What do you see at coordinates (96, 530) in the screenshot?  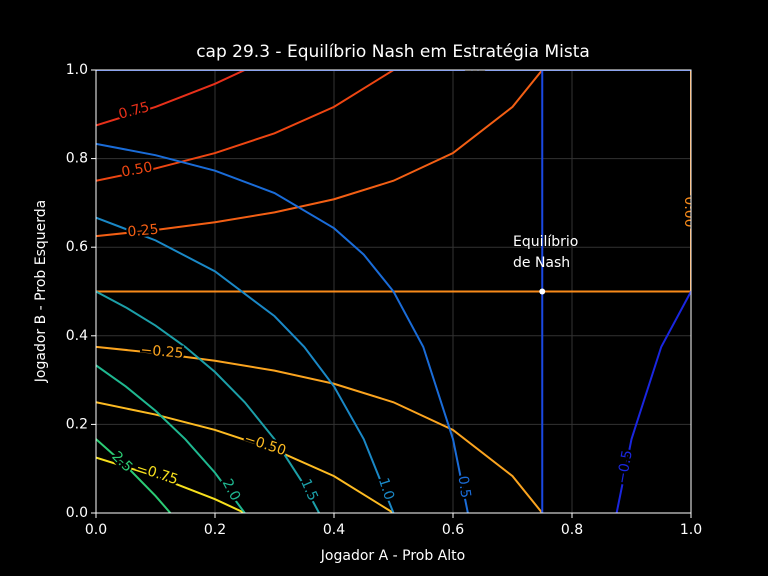 I see `x-tick-label: 0.0` at bounding box center [96, 530].